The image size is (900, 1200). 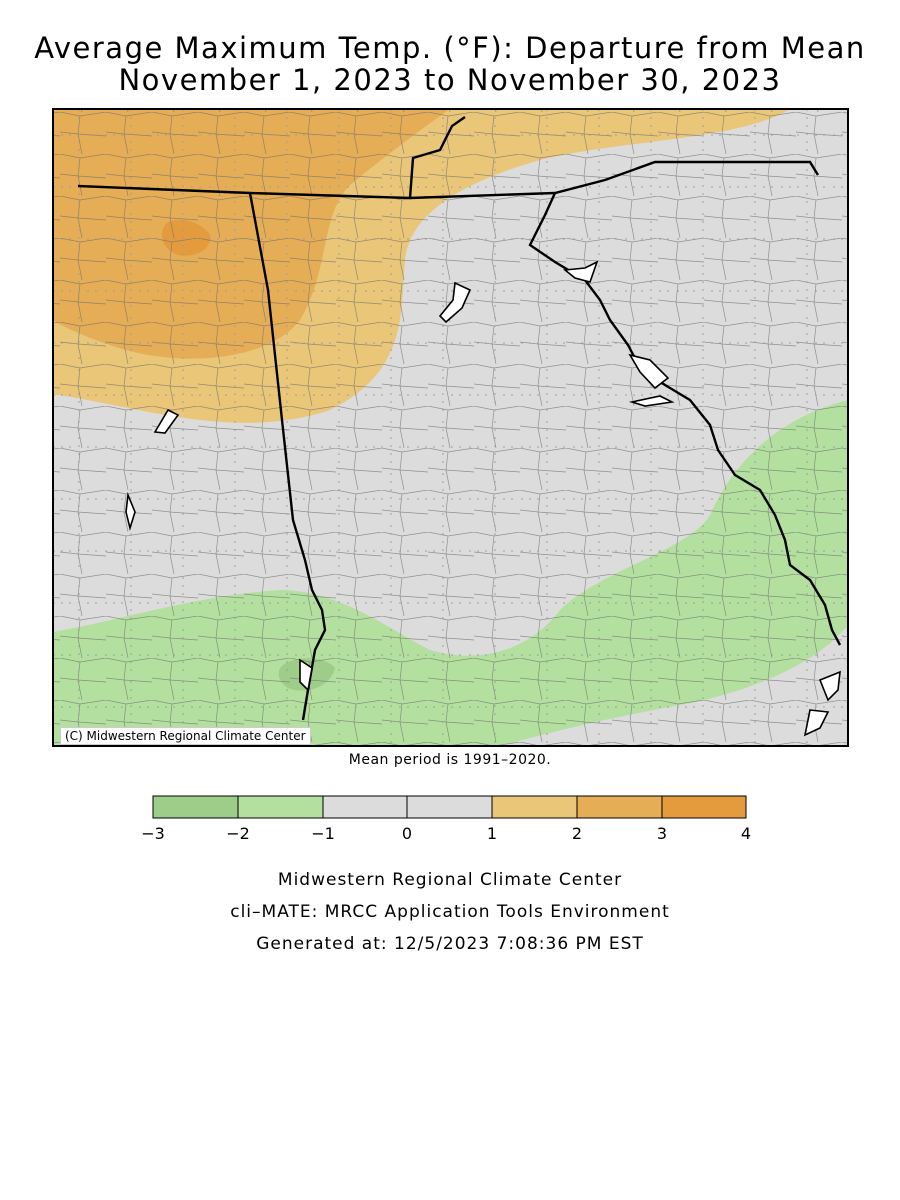 I want to click on legend-tick-label: 1, so click(x=492, y=833).